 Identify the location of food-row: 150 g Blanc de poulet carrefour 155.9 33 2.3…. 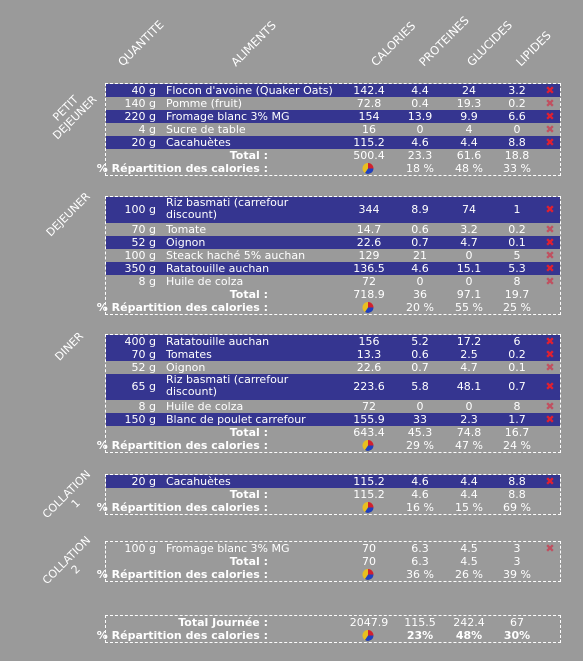
(333, 419).